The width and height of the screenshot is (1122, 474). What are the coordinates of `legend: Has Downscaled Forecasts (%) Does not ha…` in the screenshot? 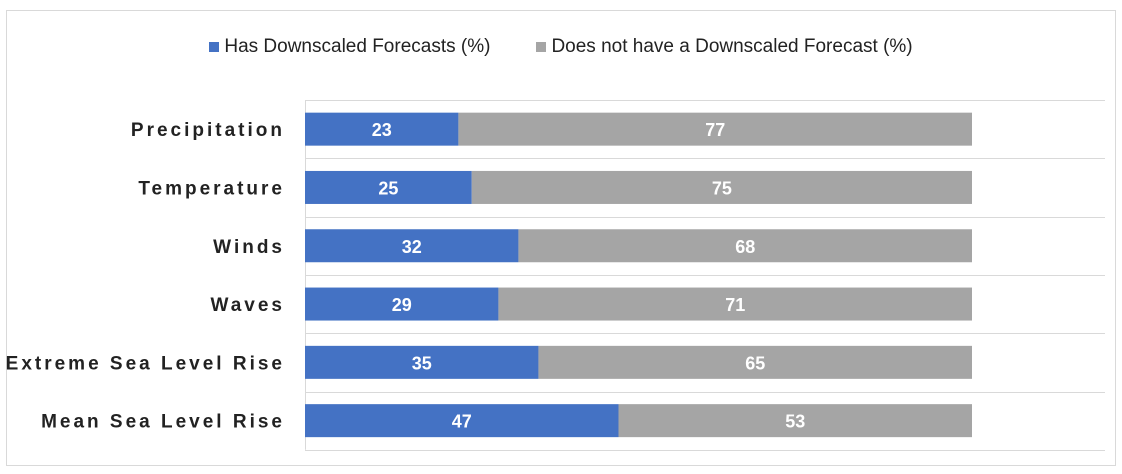 It's located at (561, 47).